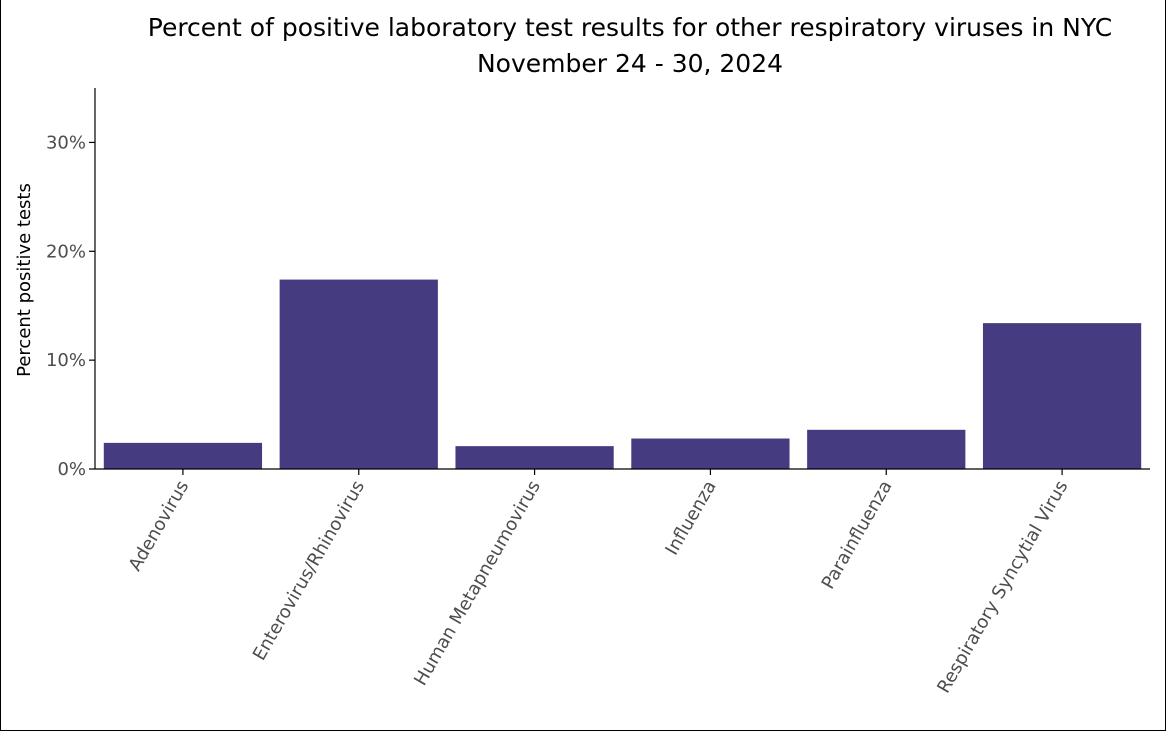  I want to click on y-tick-label: 20%, so click(66, 251).